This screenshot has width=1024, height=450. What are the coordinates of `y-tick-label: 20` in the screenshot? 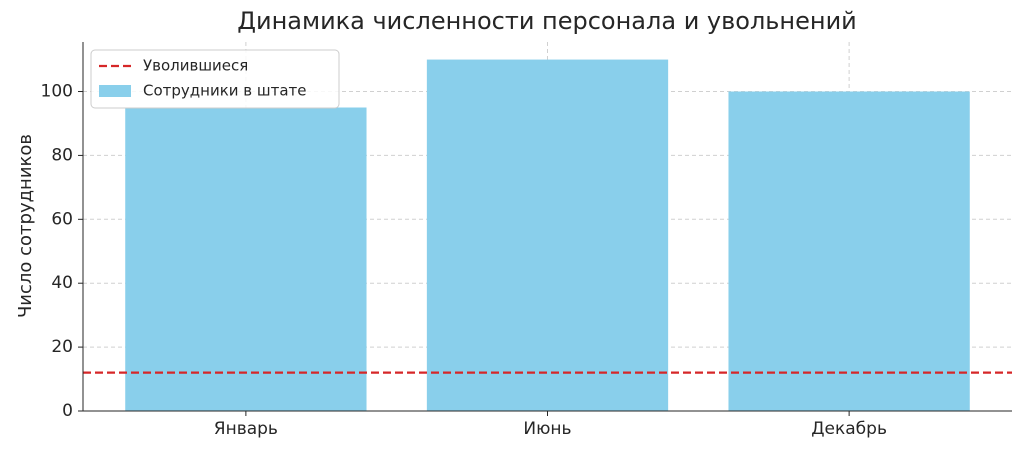 It's located at (62, 347).